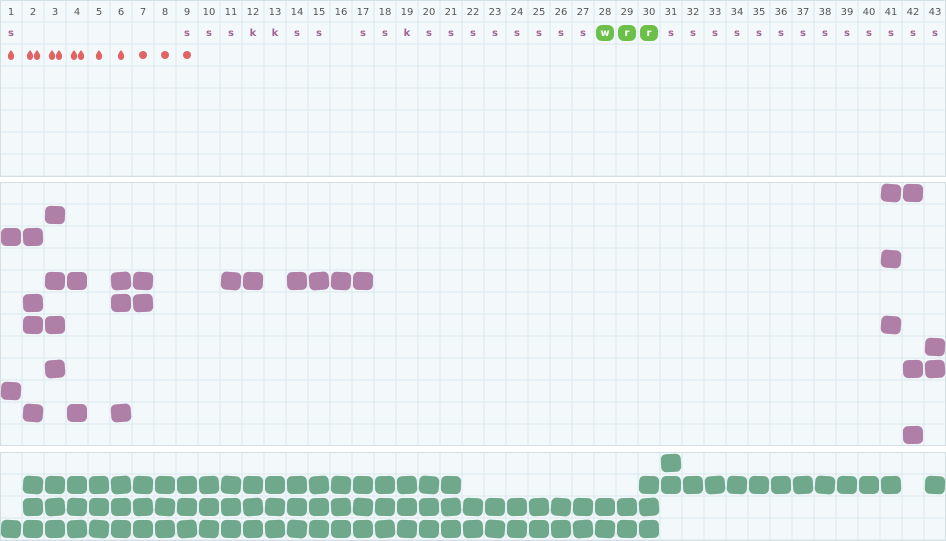 The width and height of the screenshot is (946, 541). I want to click on column-header: 26, so click(561, 12).